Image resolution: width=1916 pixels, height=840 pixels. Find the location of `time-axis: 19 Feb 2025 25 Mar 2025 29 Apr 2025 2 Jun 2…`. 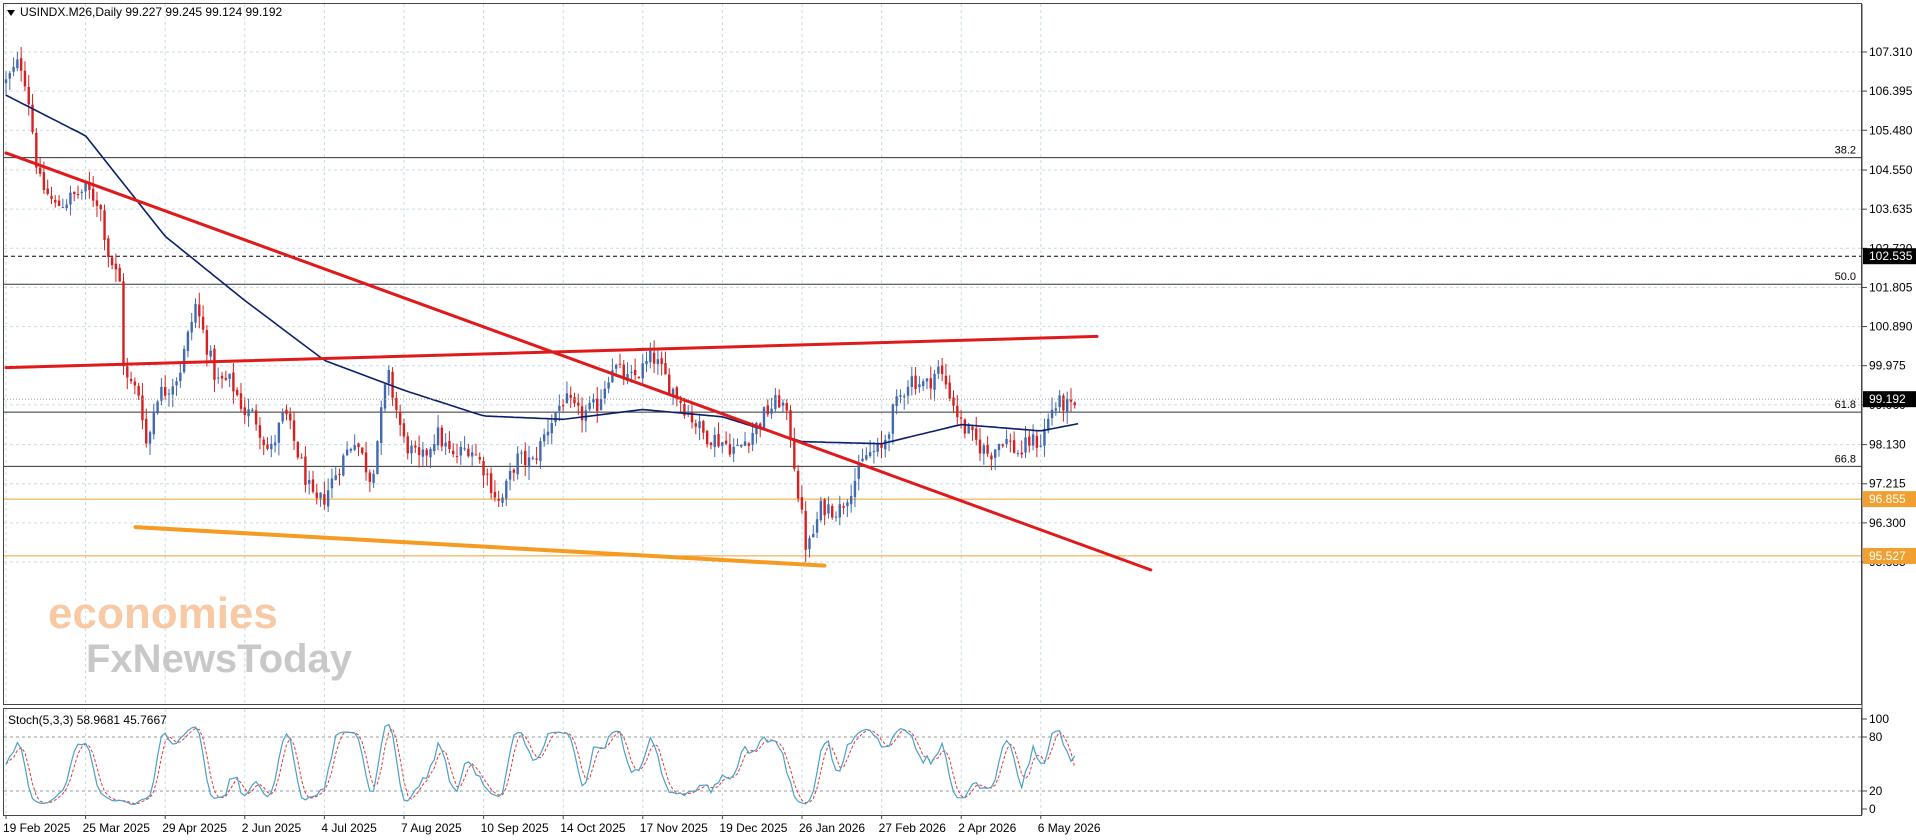

time-axis: 19 Feb 2025 25 Mar 2025 29 Apr 2025 2 Jun 2… is located at coordinates (552, 825).